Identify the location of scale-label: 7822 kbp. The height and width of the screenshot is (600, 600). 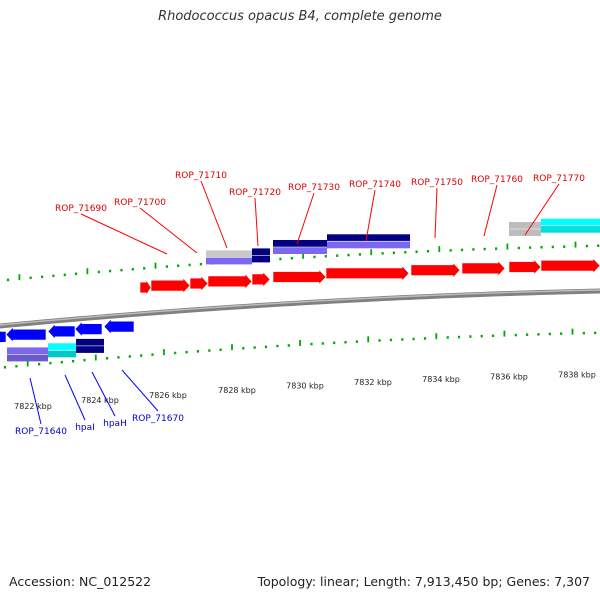
(33, 406).